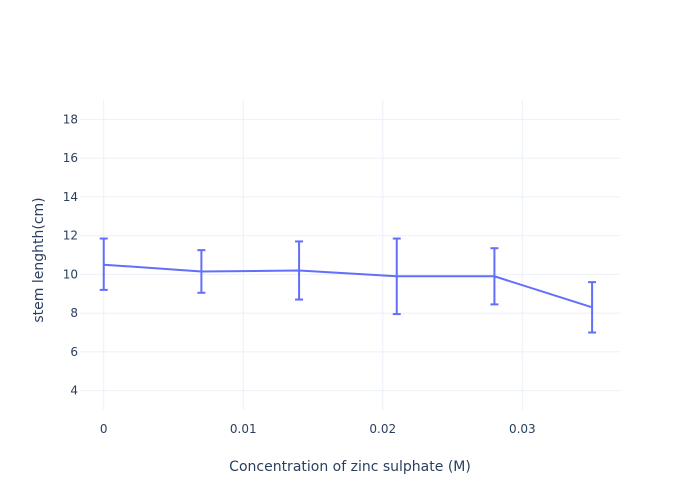 The image size is (700, 500). I want to click on y-tick-label: 12, so click(70, 236).